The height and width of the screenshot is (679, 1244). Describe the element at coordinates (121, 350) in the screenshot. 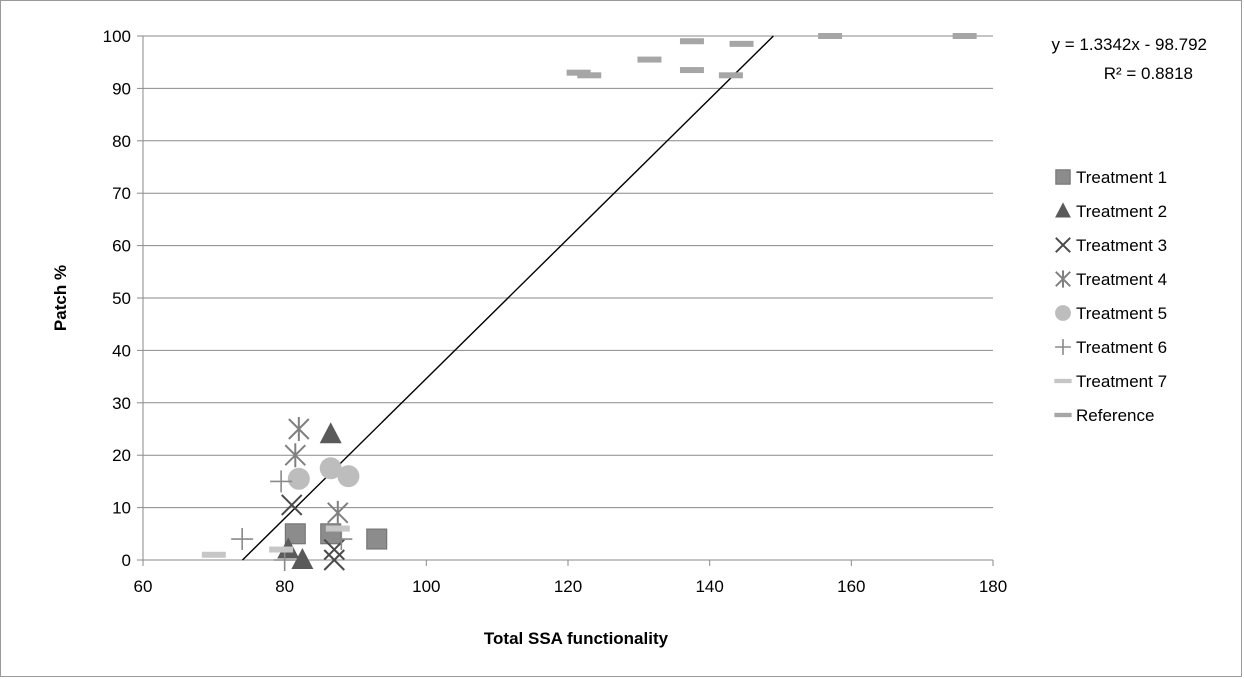

I see `y-tick-label-40: 40` at that location.